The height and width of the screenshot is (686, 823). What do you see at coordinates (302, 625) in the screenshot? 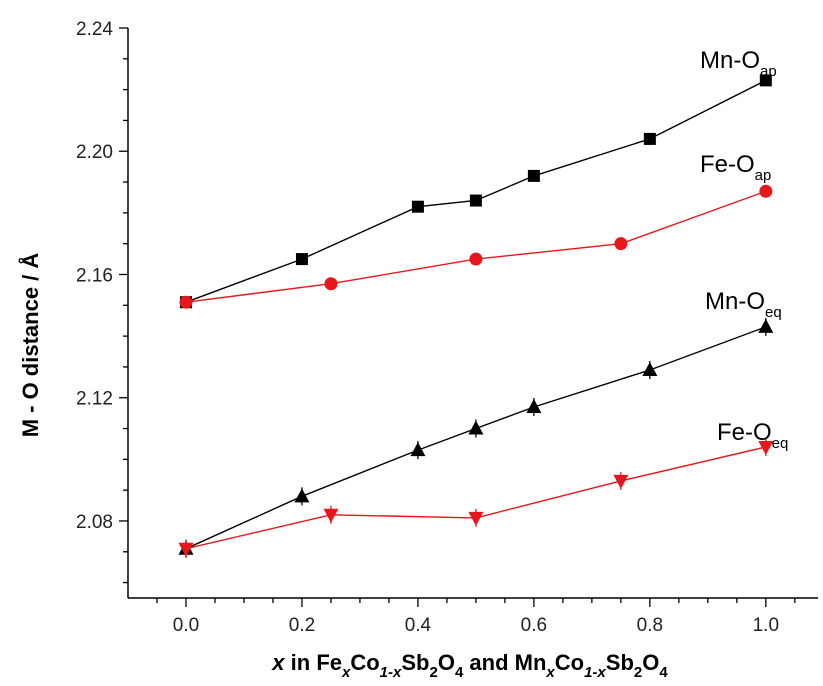
I see `x-tick-label: 0.2` at bounding box center [302, 625].